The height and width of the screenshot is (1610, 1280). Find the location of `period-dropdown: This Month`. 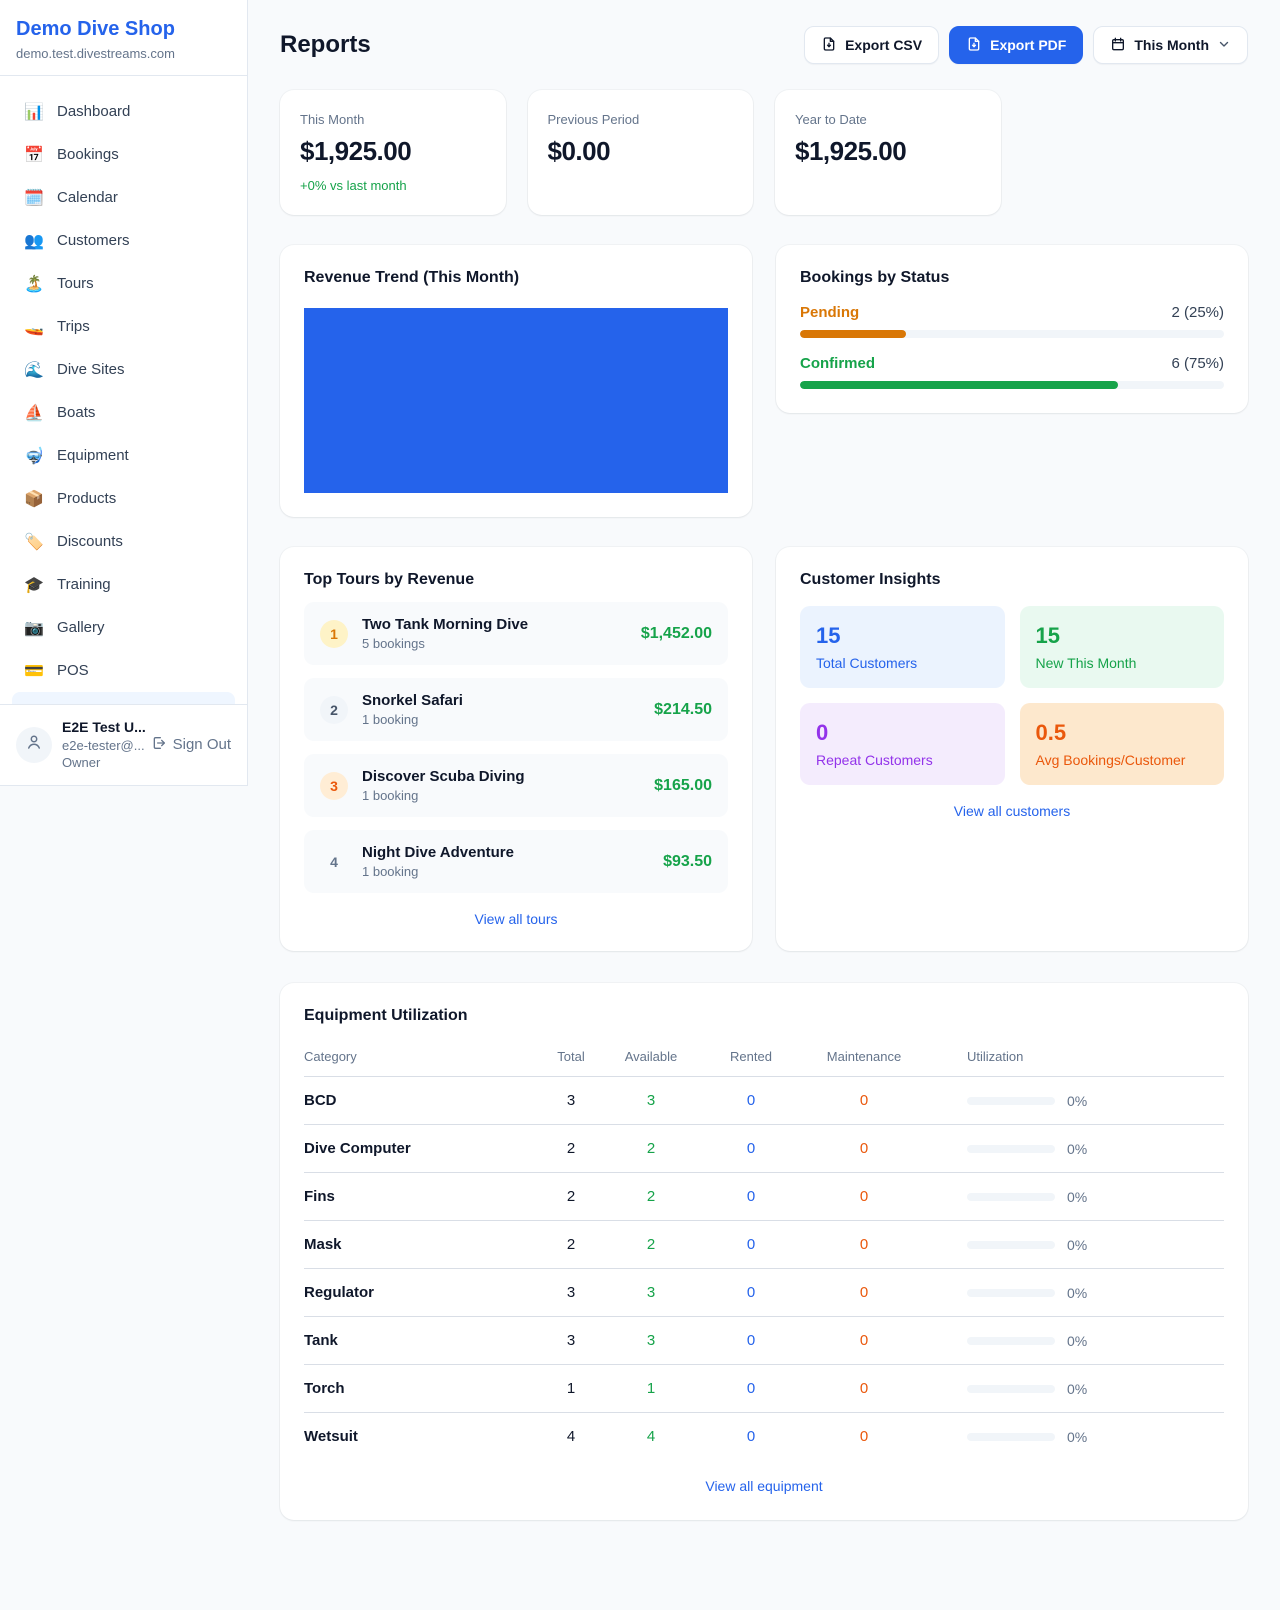

period-dropdown: This Month is located at coordinates (1170, 45).